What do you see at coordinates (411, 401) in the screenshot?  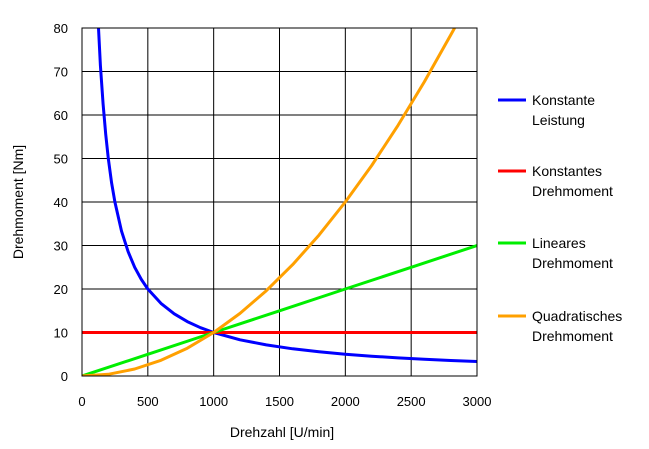 I see `x-tick-label: 2500` at bounding box center [411, 401].